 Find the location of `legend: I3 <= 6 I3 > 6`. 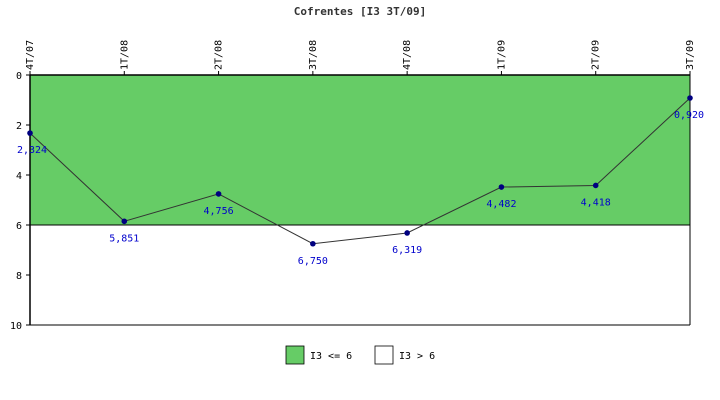

legend: I3 <= 6 I3 > 6 is located at coordinates (360, 355).